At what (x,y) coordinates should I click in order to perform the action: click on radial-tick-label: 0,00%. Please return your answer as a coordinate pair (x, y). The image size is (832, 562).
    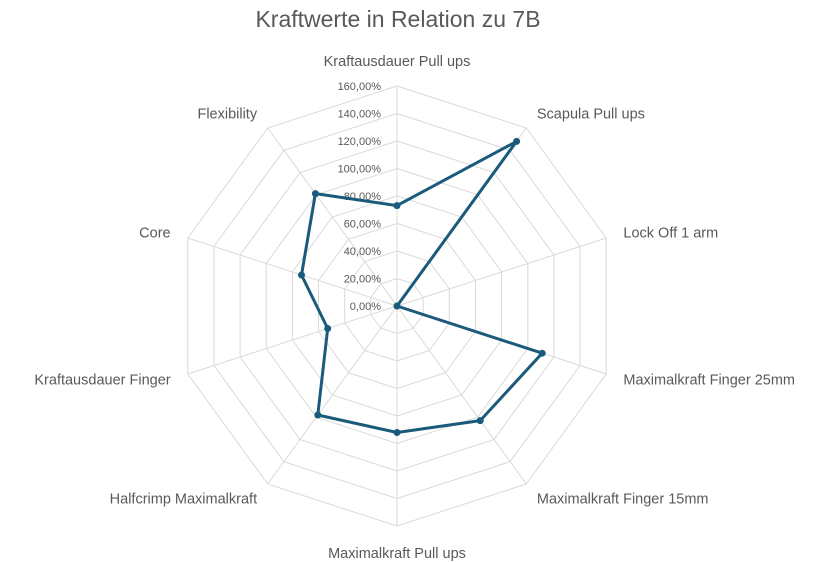
    Looking at the image, I should click on (365, 307).